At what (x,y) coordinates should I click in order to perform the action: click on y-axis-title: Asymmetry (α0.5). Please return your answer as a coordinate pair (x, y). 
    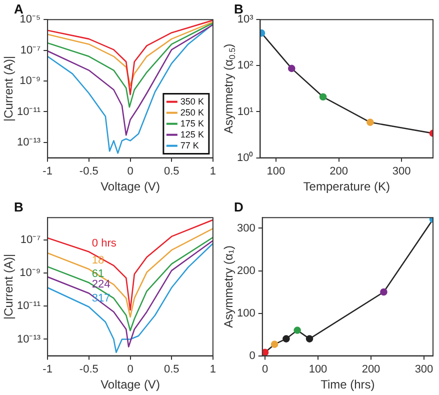
    Looking at the image, I should click on (229, 89).